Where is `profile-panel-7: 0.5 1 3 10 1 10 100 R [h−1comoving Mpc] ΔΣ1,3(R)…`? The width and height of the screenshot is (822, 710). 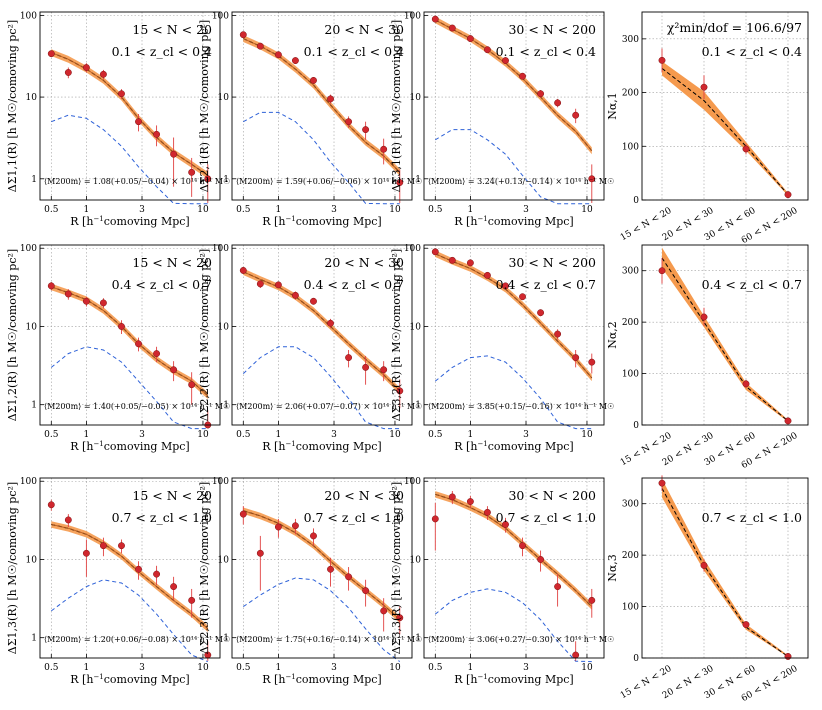 profile-panel-7: 0.5 1 3 10 1 10 100 R [h−1comoving Mpc] ΔΣ1,3(R)… is located at coordinates (118, 581).